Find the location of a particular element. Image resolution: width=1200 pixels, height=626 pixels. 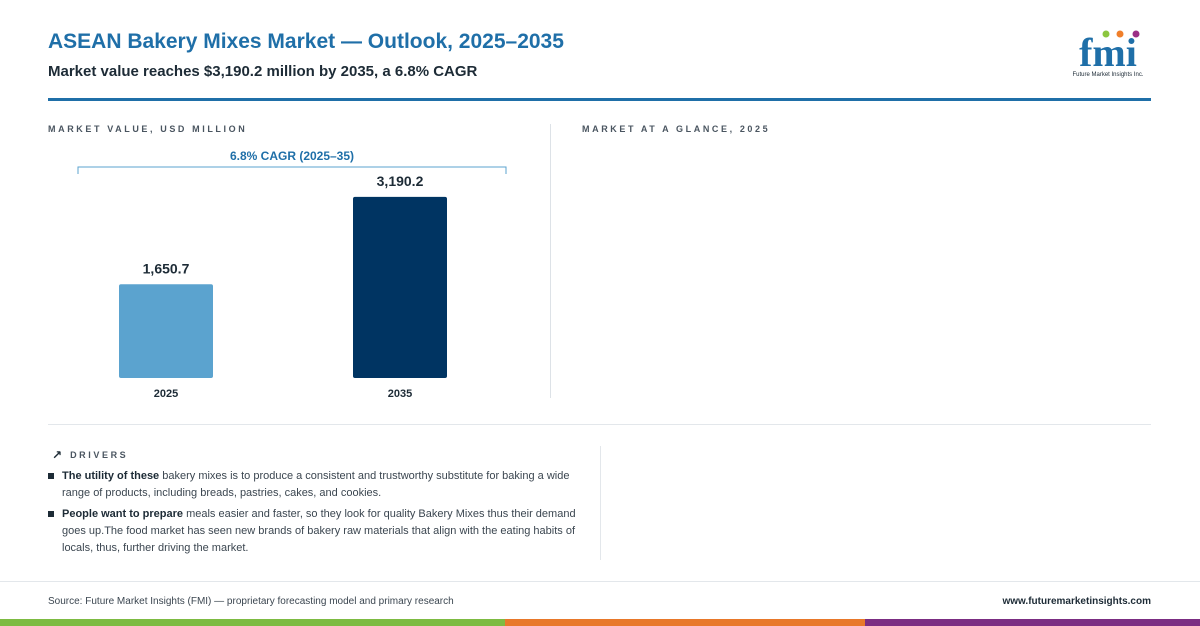

cagr-annotation: 6.8% CAGR (2025–35) is located at coordinates (292, 161).